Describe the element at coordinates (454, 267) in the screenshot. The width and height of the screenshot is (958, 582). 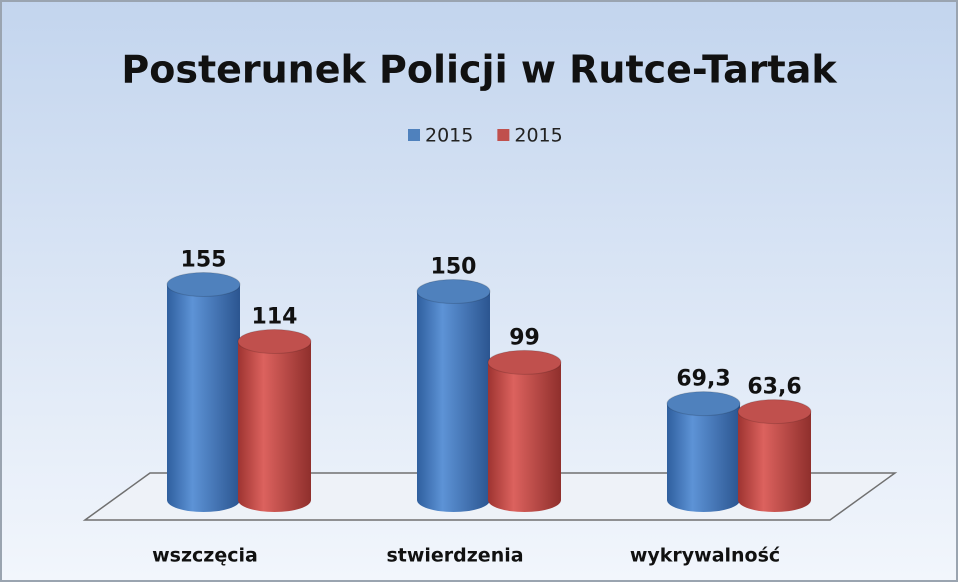
I see `value-label: 150` at that location.